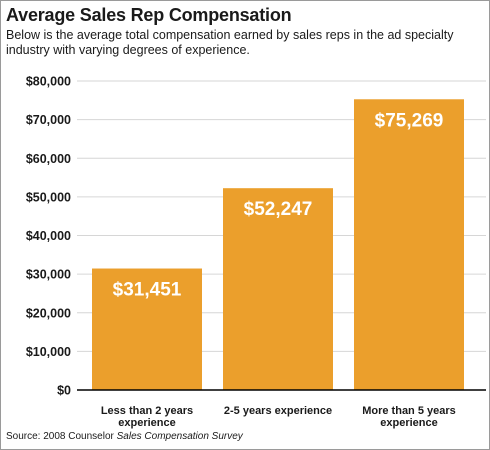  Describe the element at coordinates (179, 436) in the screenshot. I see `source-survey-title: Sales Compensation Survey` at that location.